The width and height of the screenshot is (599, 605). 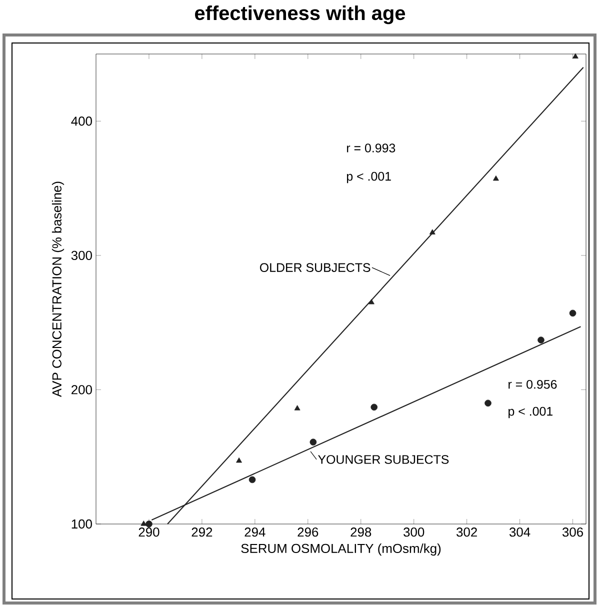 What do you see at coordinates (300, 15) in the screenshot?
I see `chart-title: effectiveness with age` at bounding box center [300, 15].